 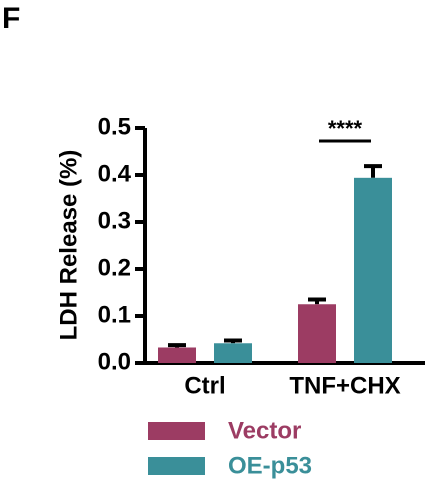 What do you see at coordinates (114, 126) in the screenshot?
I see `y-tick-label: 0.5` at bounding box center [114, 126].